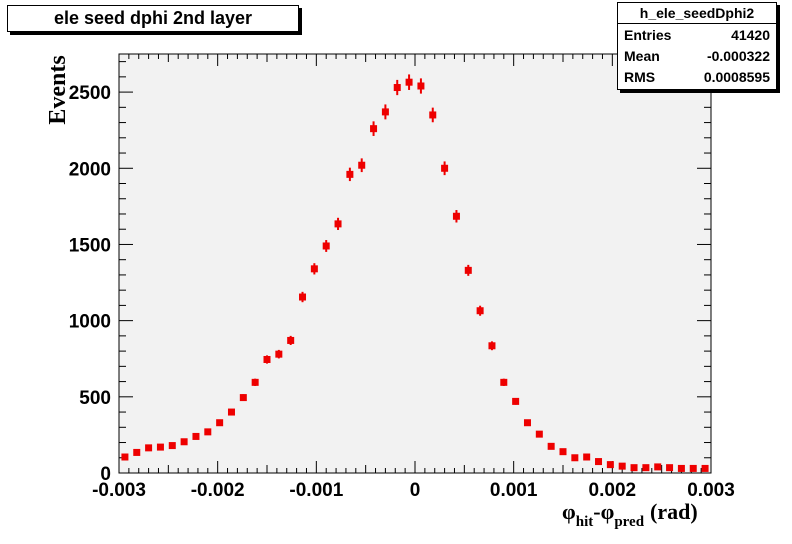  Describe the element at coordinates (613, 490) in the screenshot. I see `x-tick-label: 0.002` at that location.